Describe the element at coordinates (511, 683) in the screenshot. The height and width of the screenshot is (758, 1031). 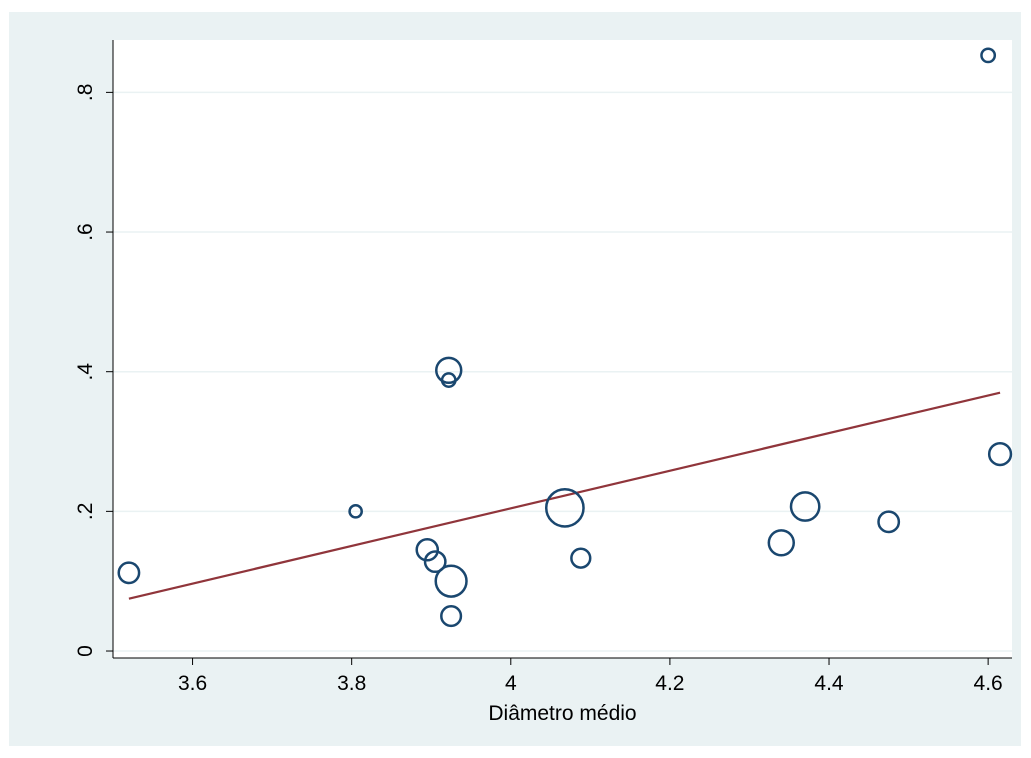
I see `x-tick-label: 4` at that location.